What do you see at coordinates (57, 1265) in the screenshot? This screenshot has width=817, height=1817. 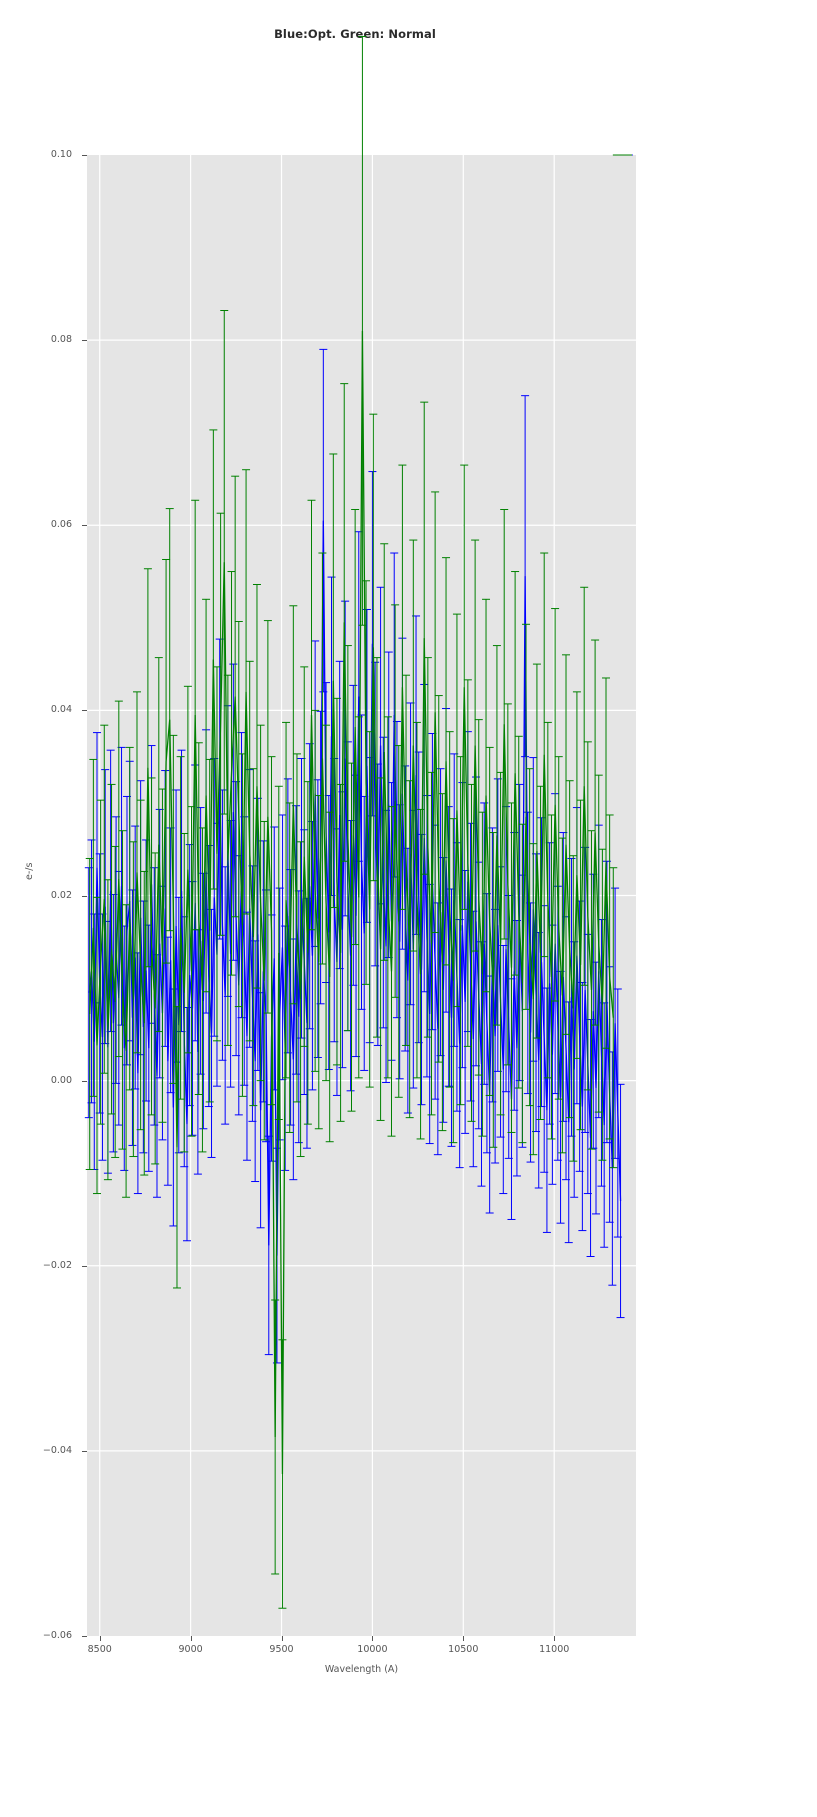 I see `y-tick-label: −0.02` at bounding box center [57, 1265].